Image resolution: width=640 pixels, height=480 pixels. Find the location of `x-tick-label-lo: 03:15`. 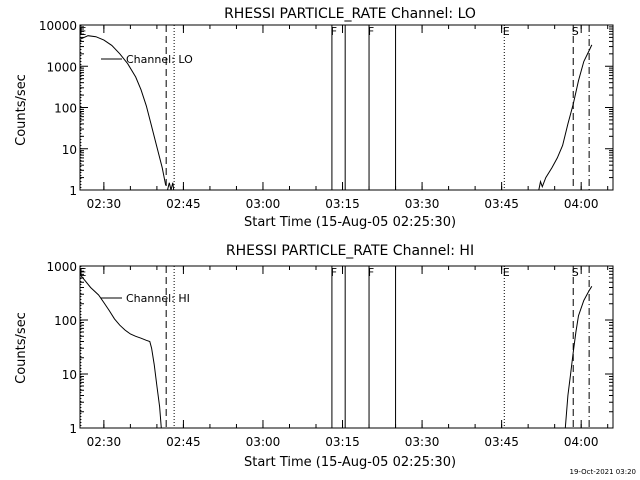

x-tick-label-lo: 03:15 is located at coordinates (342, 204).